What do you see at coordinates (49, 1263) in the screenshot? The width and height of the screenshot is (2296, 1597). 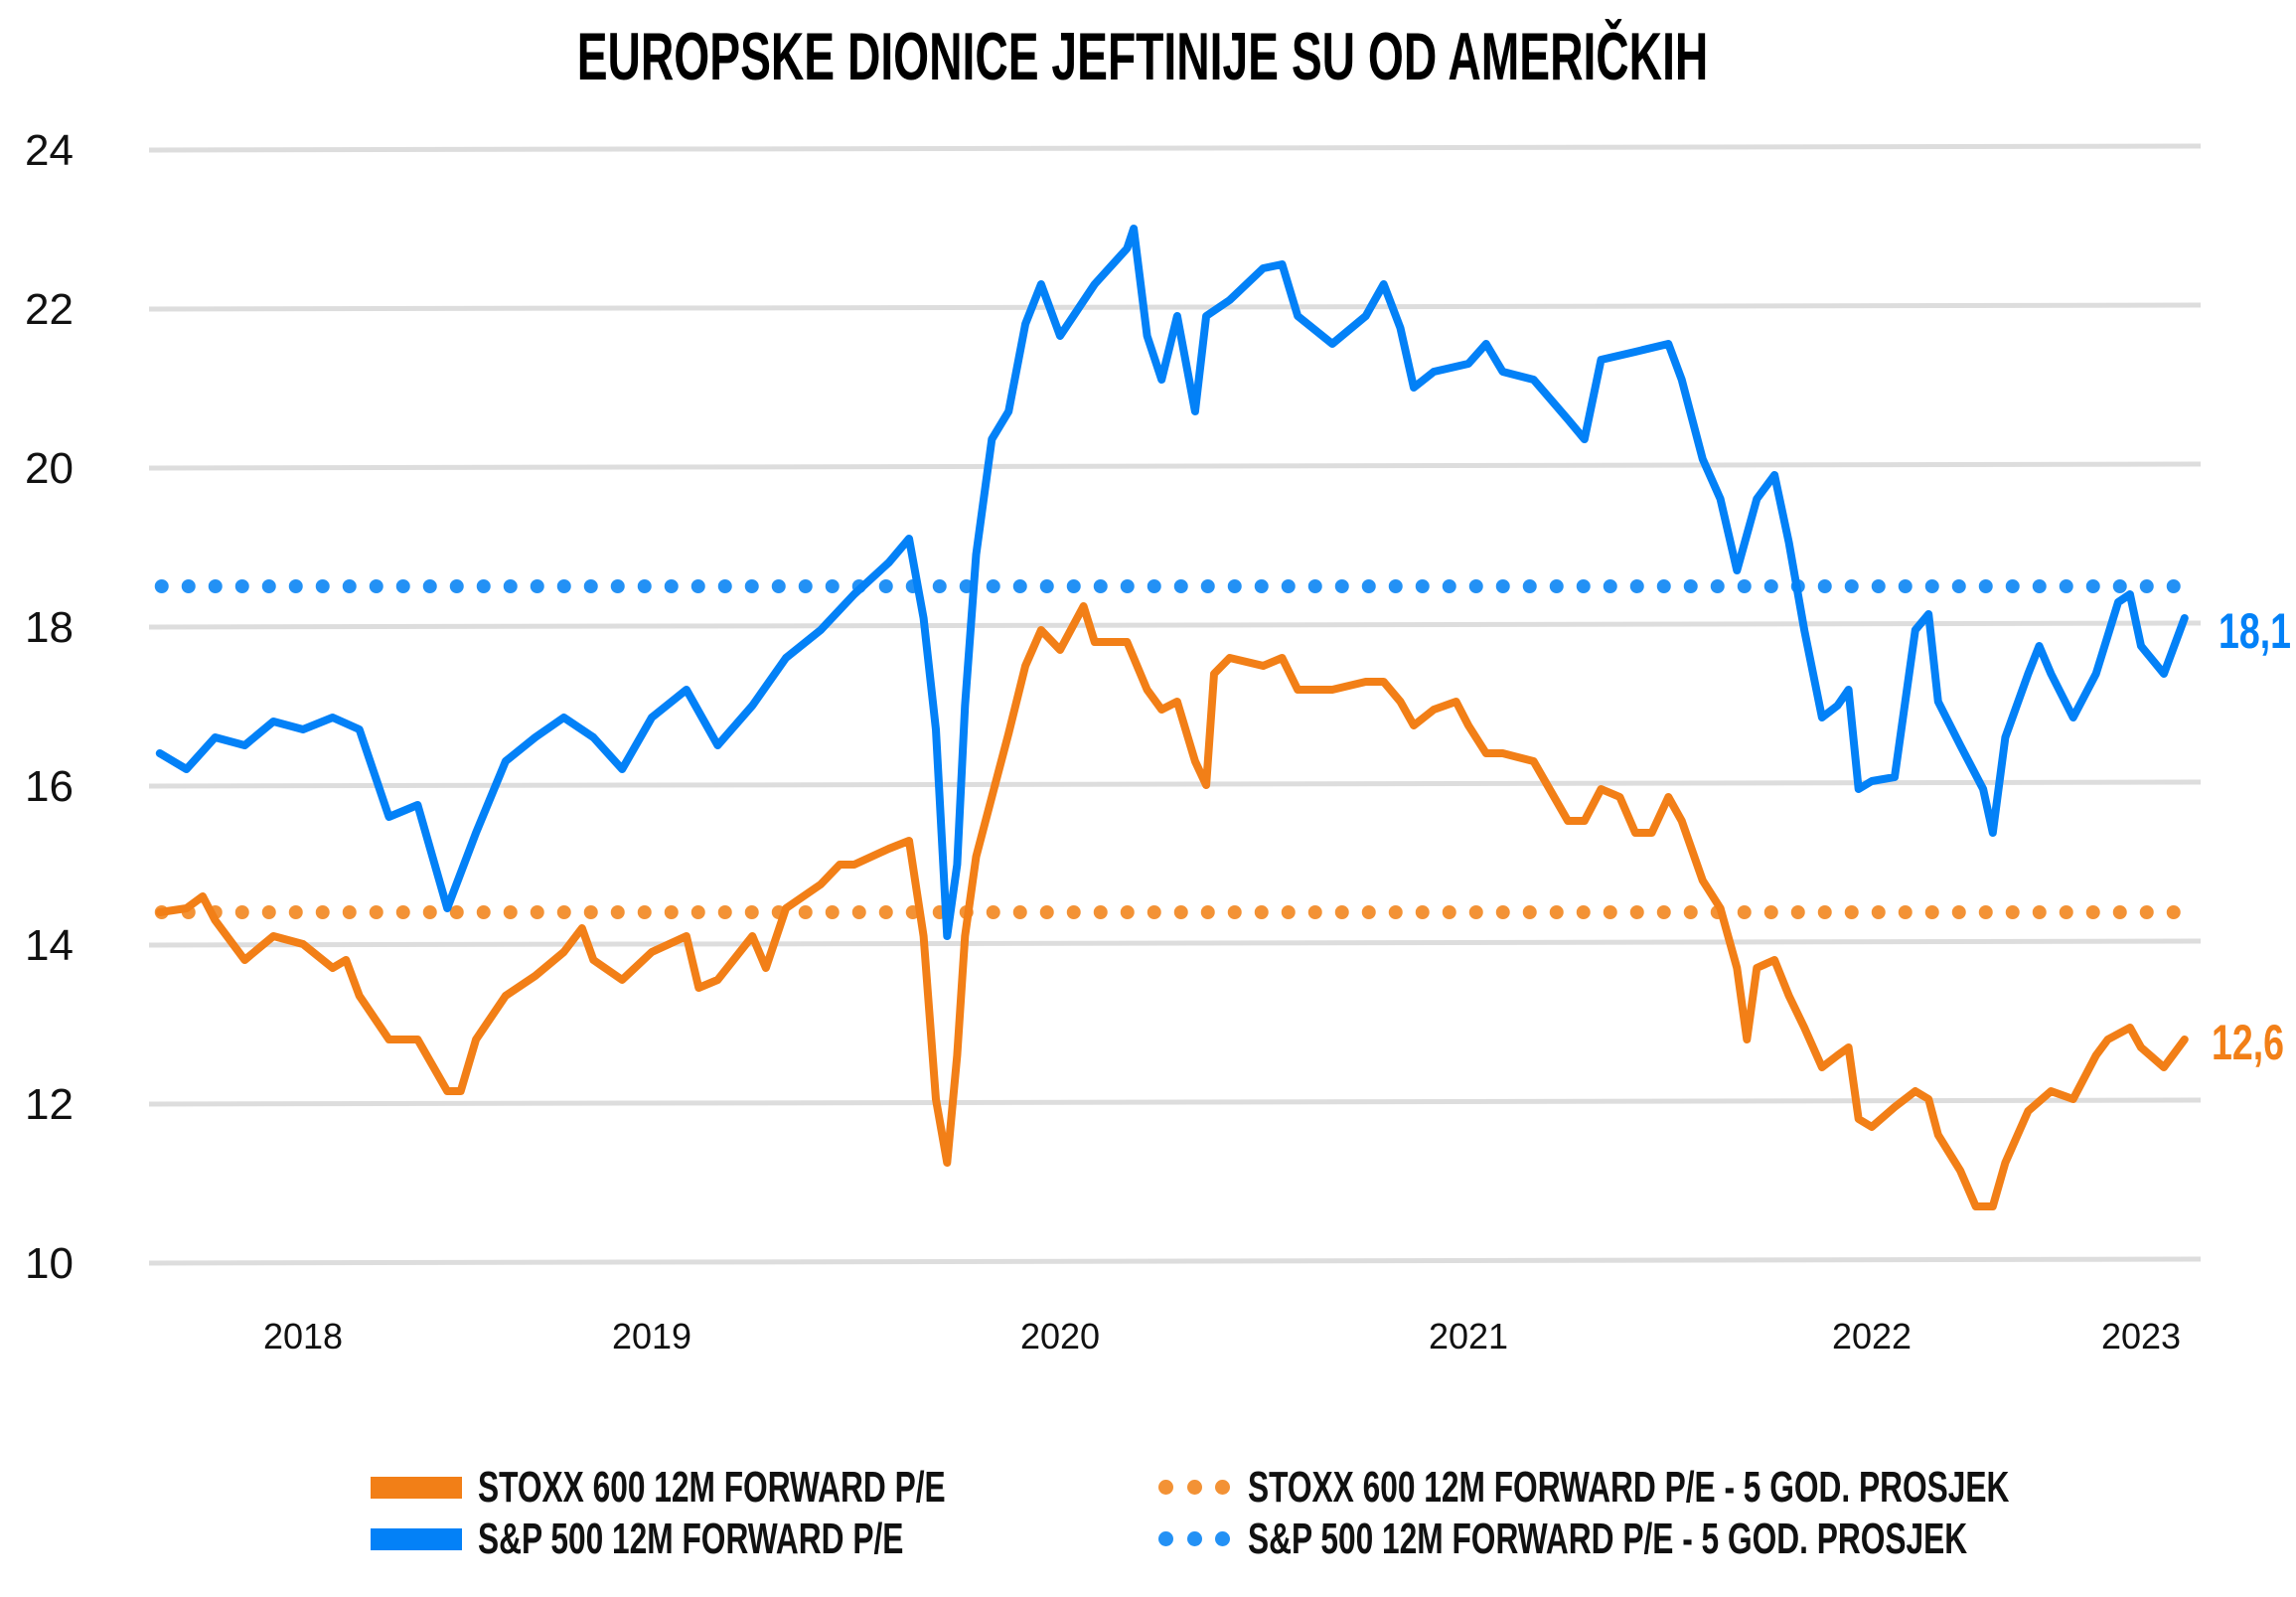 I see `y-tick-label: 10` at bounding box center [49, 1263].